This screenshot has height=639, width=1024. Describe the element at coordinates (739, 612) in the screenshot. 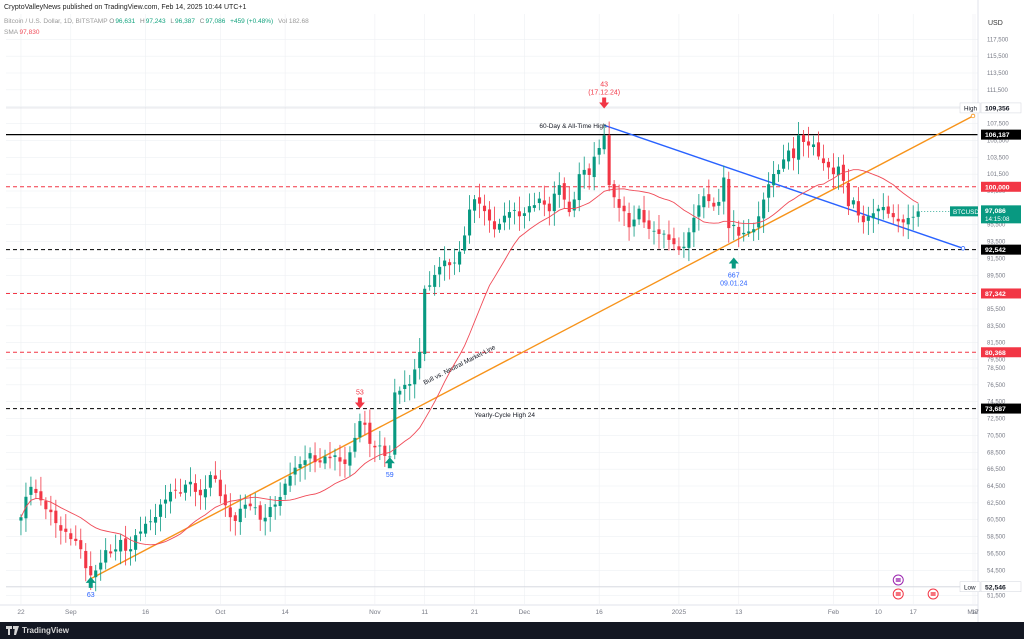

I see `time-tick-label: 13` at that location.